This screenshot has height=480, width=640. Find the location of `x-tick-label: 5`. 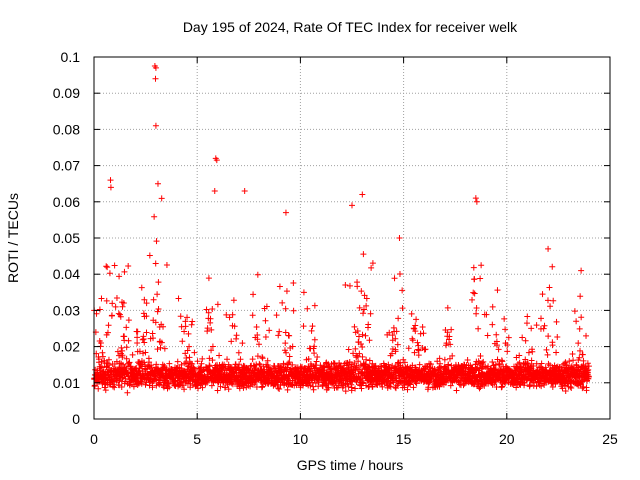

x-tick-label: 5 is located at coordinates (197, 439).